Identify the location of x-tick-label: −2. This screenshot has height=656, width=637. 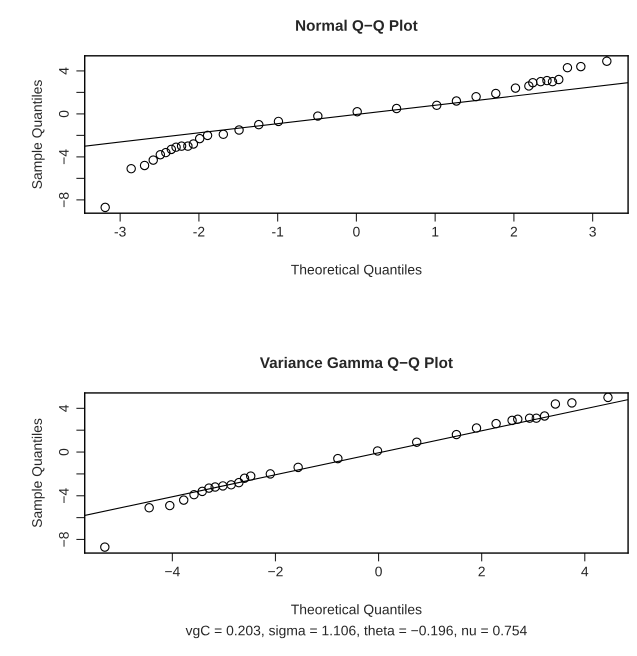
(275, 571).